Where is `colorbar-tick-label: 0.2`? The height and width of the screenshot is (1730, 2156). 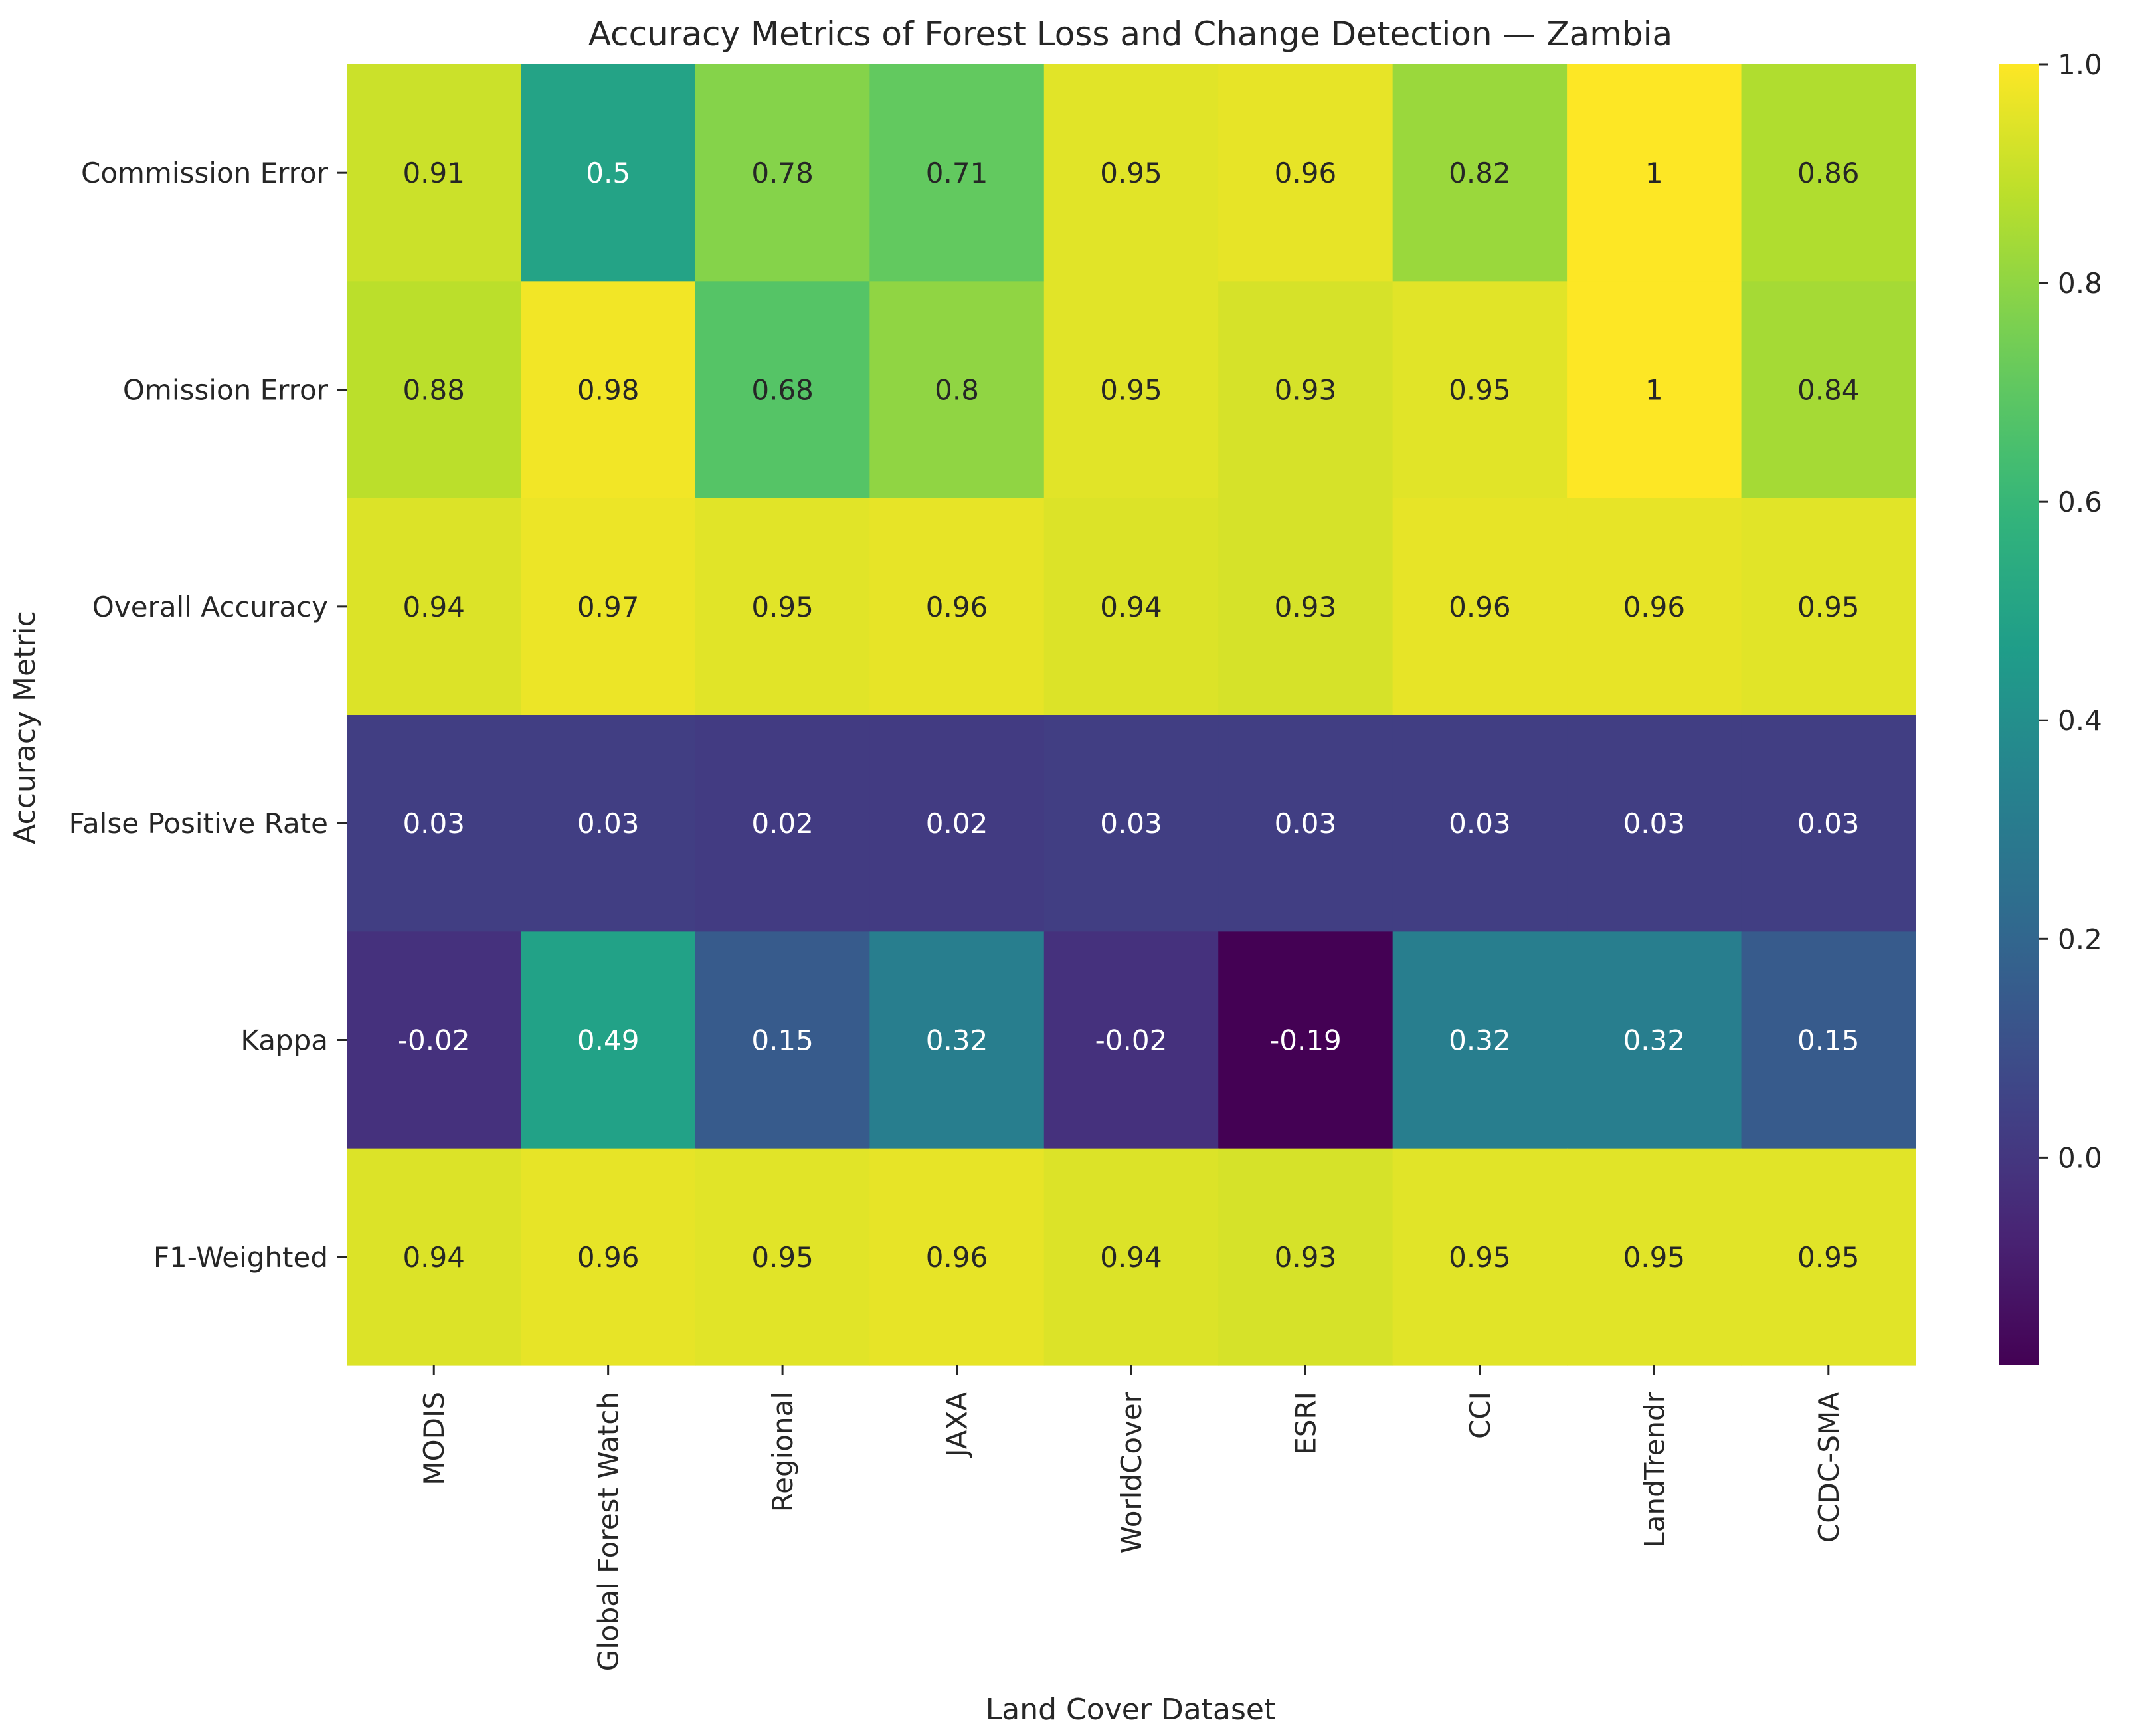
colorbar-tick-label: 0.2 is located at coordinates (2080, 939).